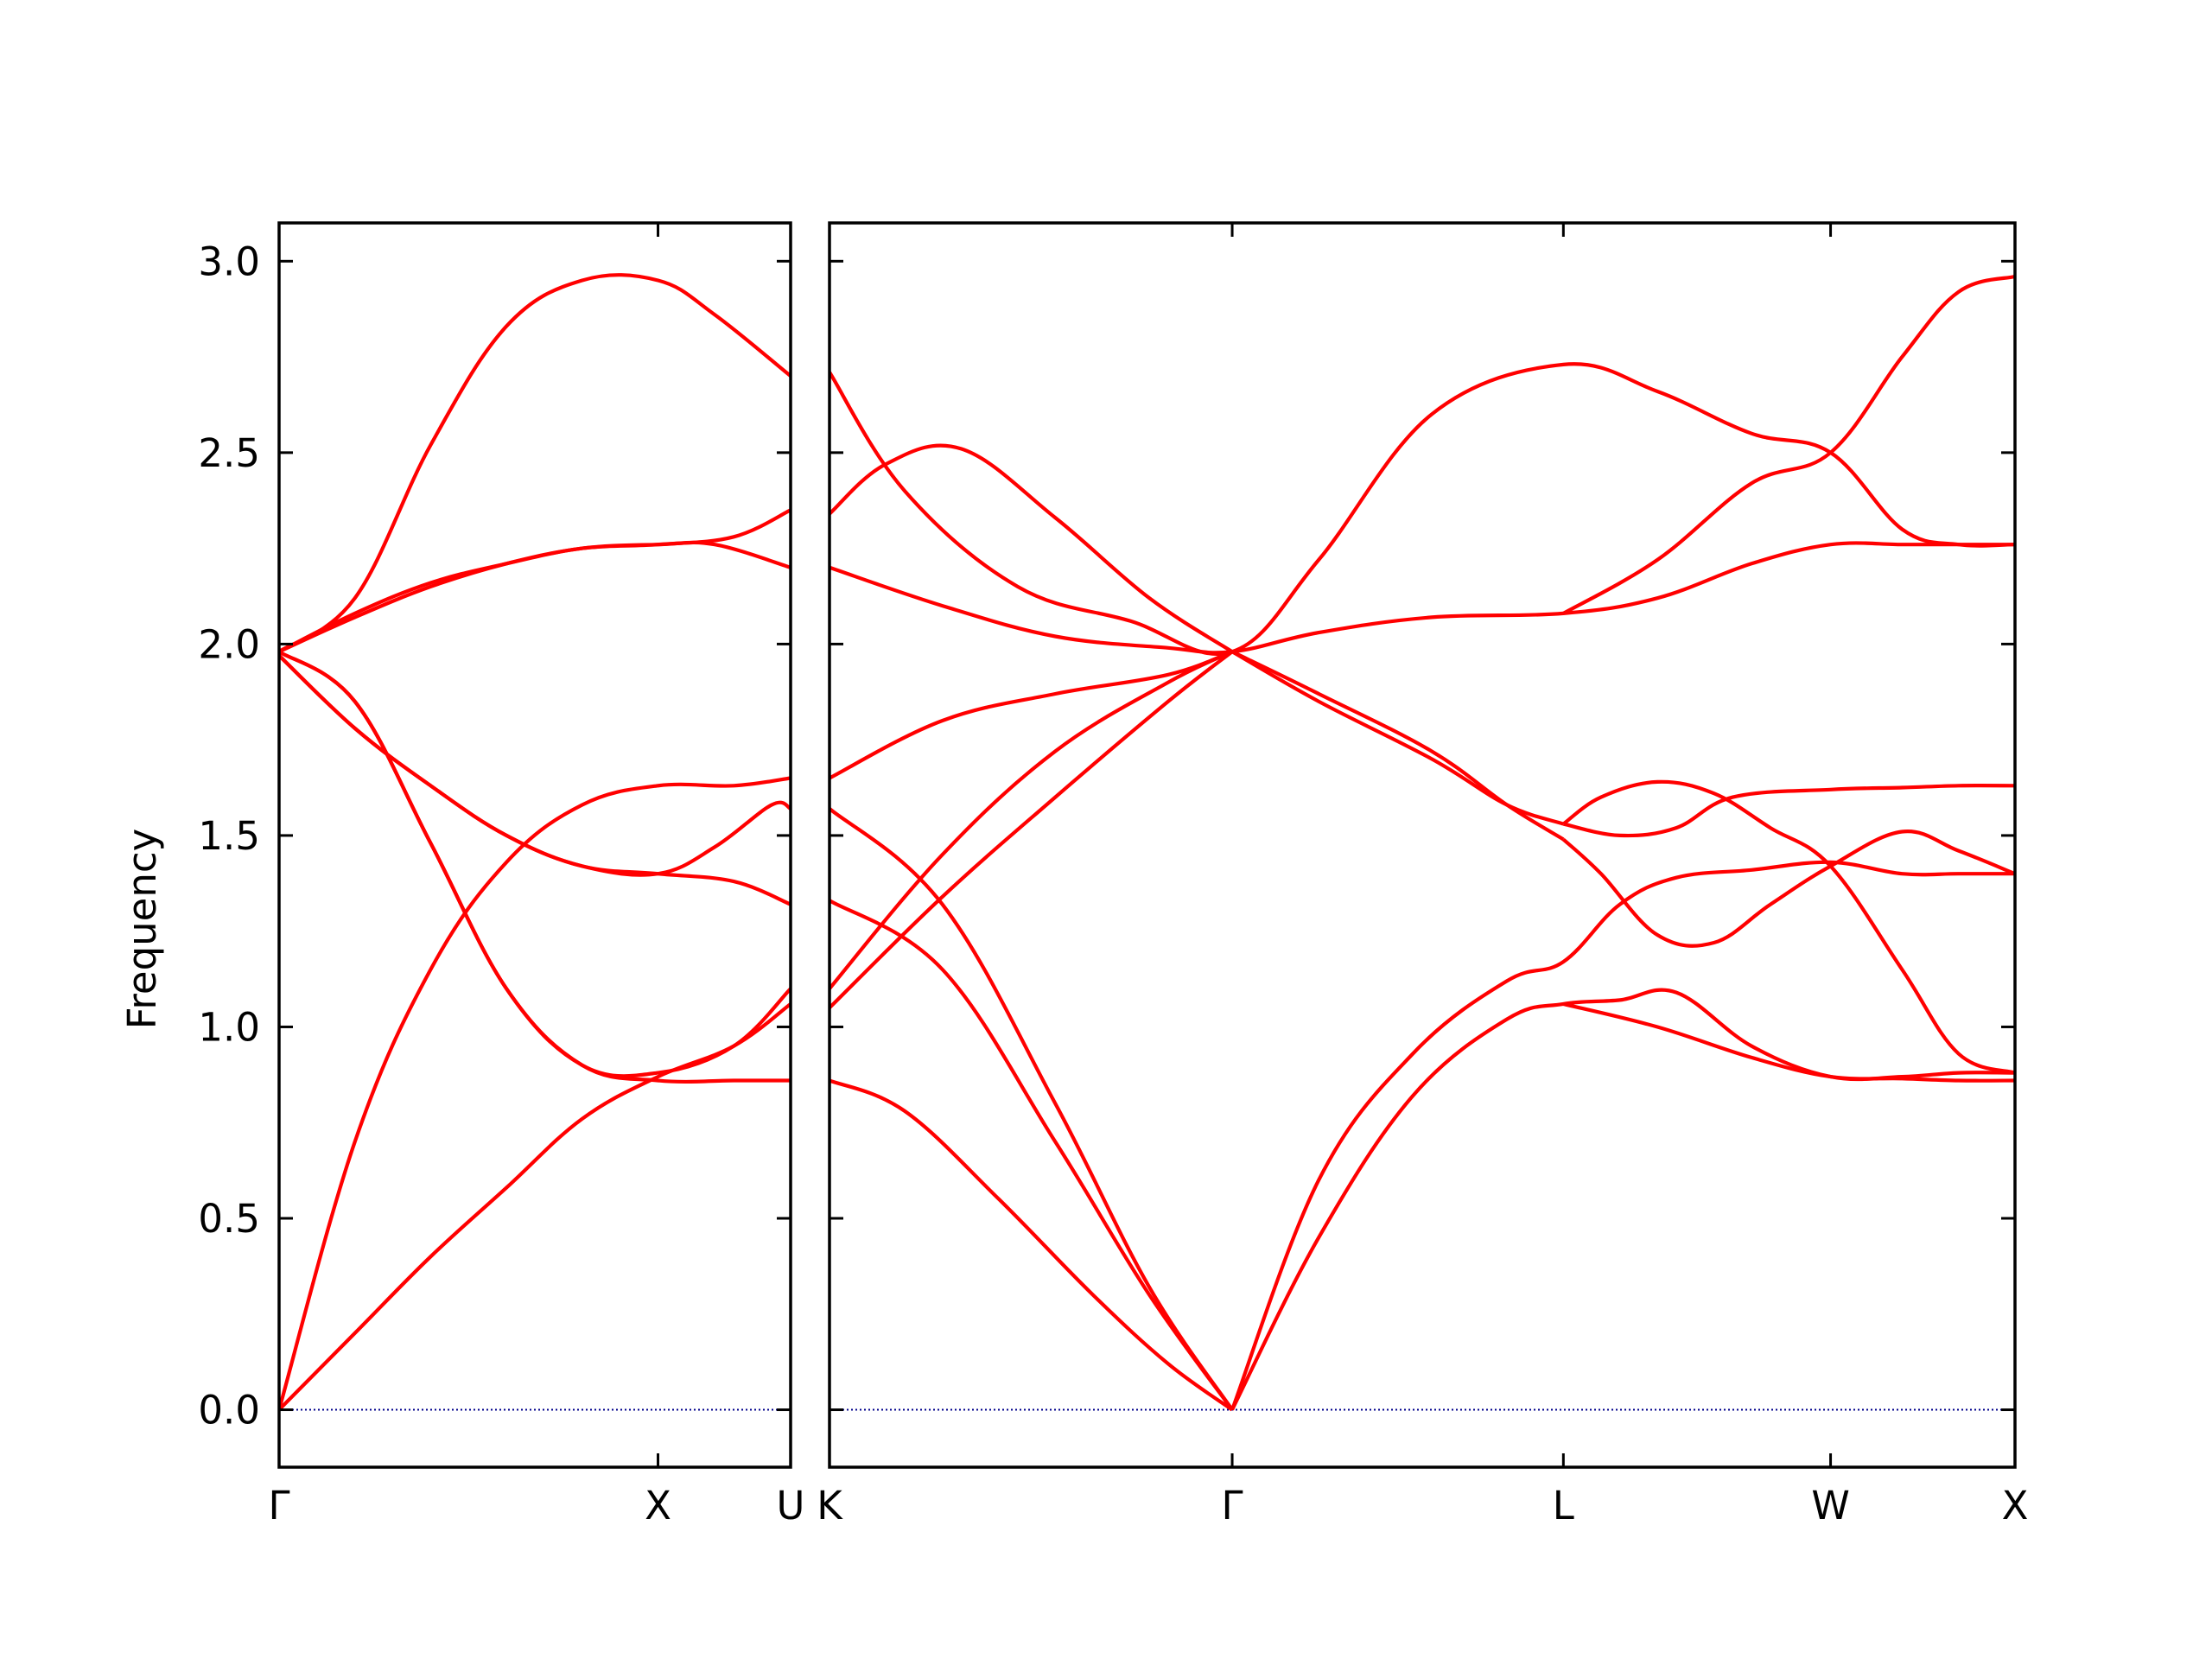 The image size is (2212, 1659). What do you see at coordinates (229, 261) in the screenshot?
I see `y-tick-label: 3.0` at bounding box center [229, 261].